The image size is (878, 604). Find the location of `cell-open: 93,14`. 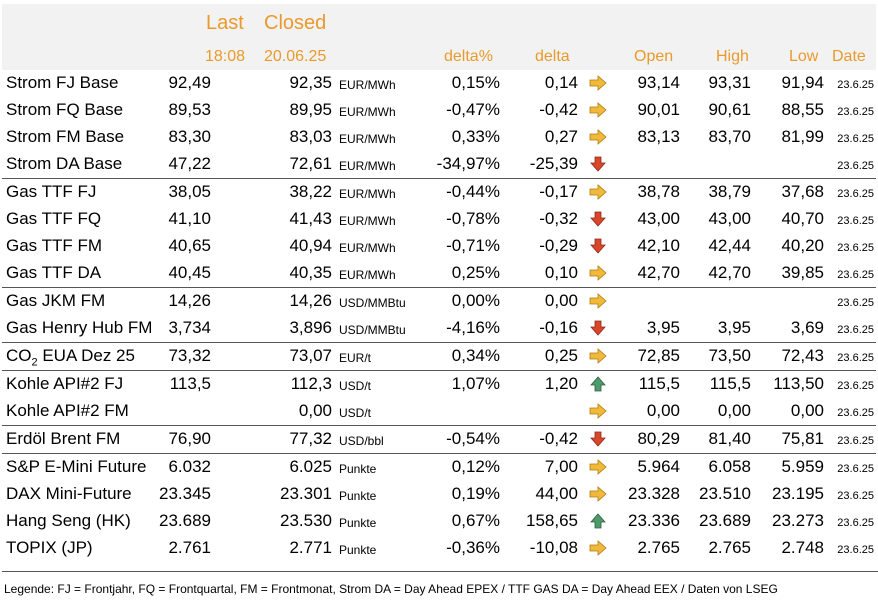

cell-open: 93,14 is located at coordinates (658, 82).